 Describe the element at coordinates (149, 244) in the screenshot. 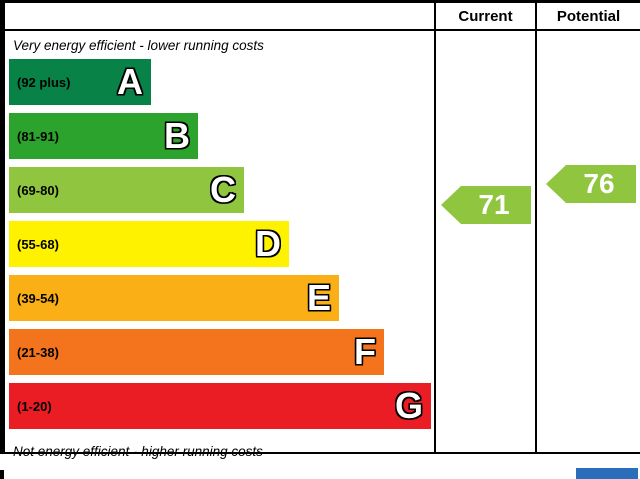

I see `band-bar-D: (55-68) D` at that location.